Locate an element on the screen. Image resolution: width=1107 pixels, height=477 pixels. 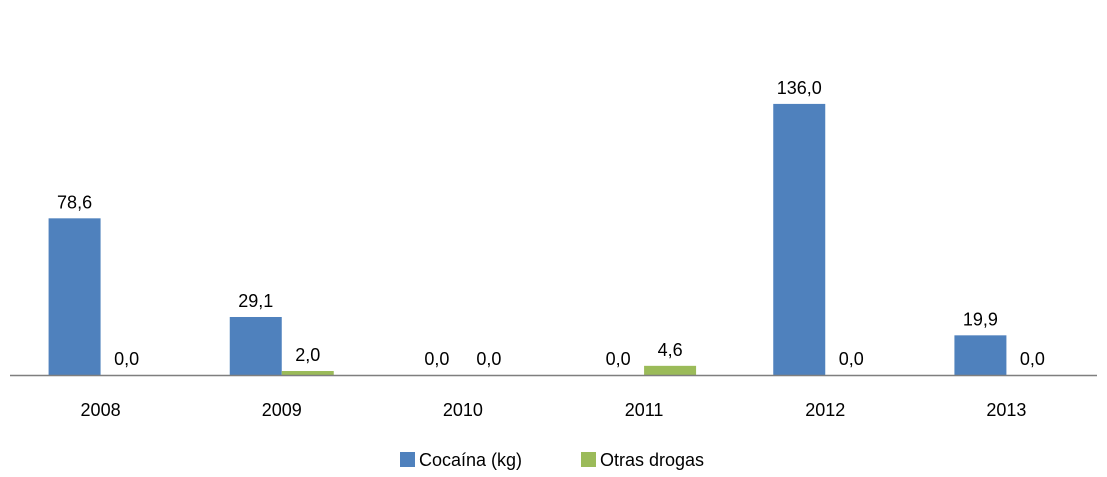
data-label-otras-drogas-2013: 0,0 is located at coordinates (1032, 359).